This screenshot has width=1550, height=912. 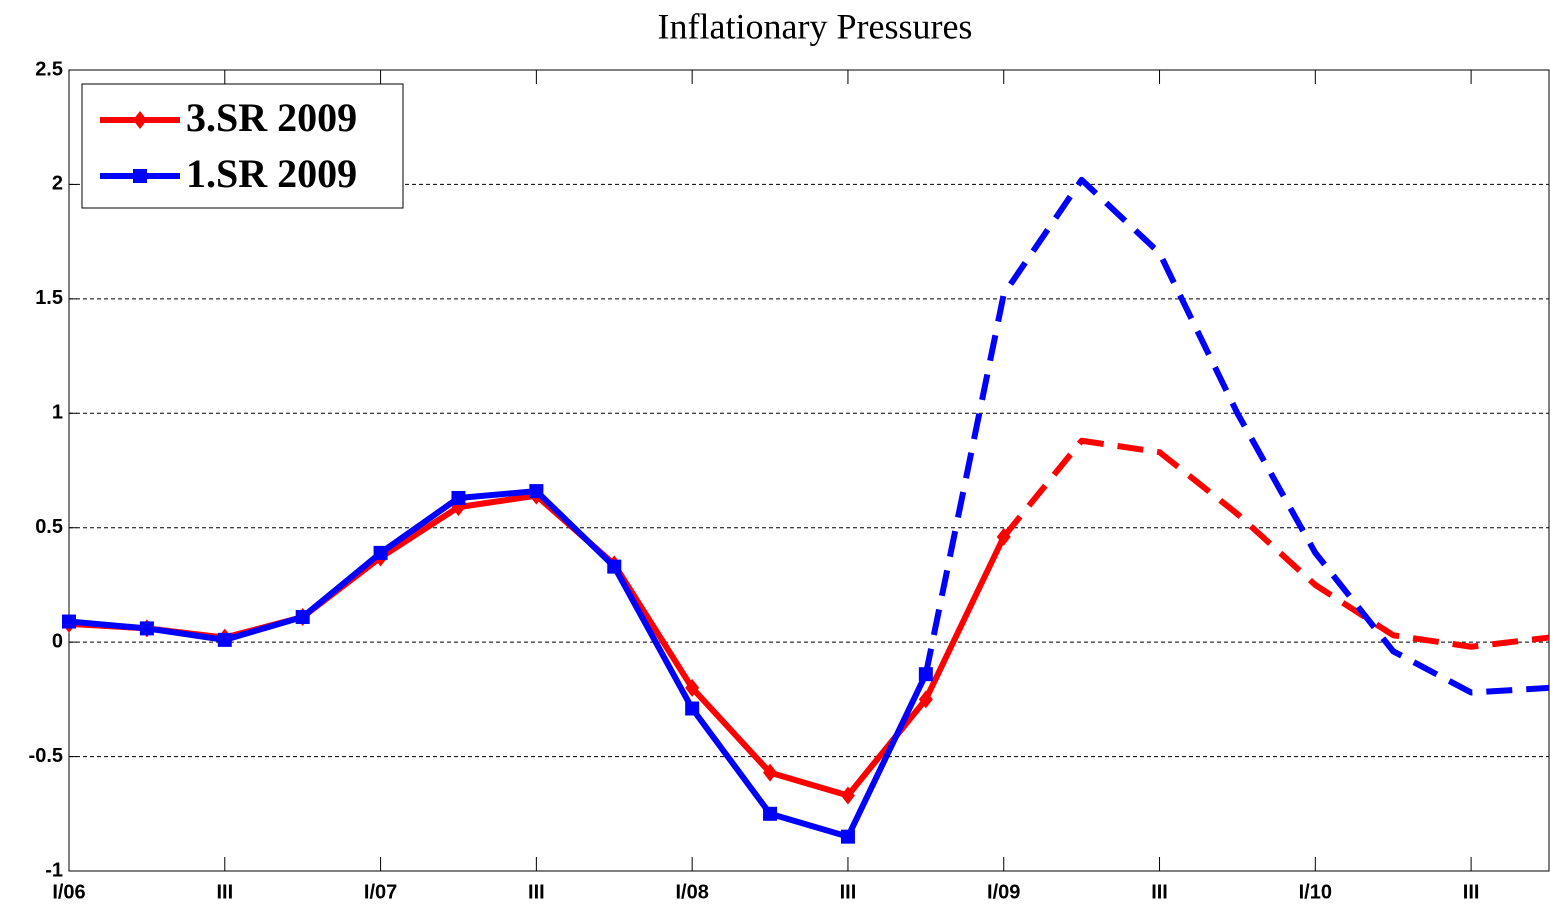 What do you see at coordinates (46, 756) in the screenshot?
I see `y-tick-label: -0.5` at bounding box center [46, 756].